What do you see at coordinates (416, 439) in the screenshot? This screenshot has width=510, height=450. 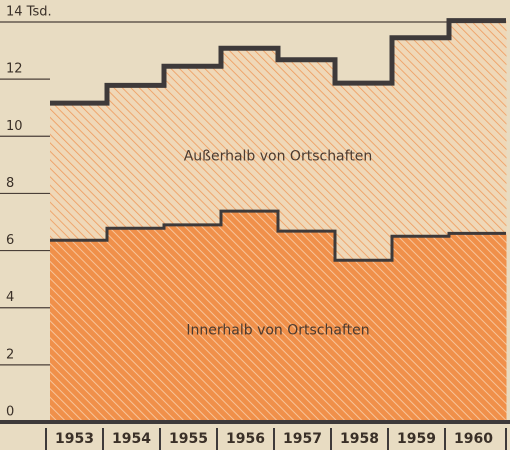 I see `x-tick-label: 1959` at bounding box center [416, 439].